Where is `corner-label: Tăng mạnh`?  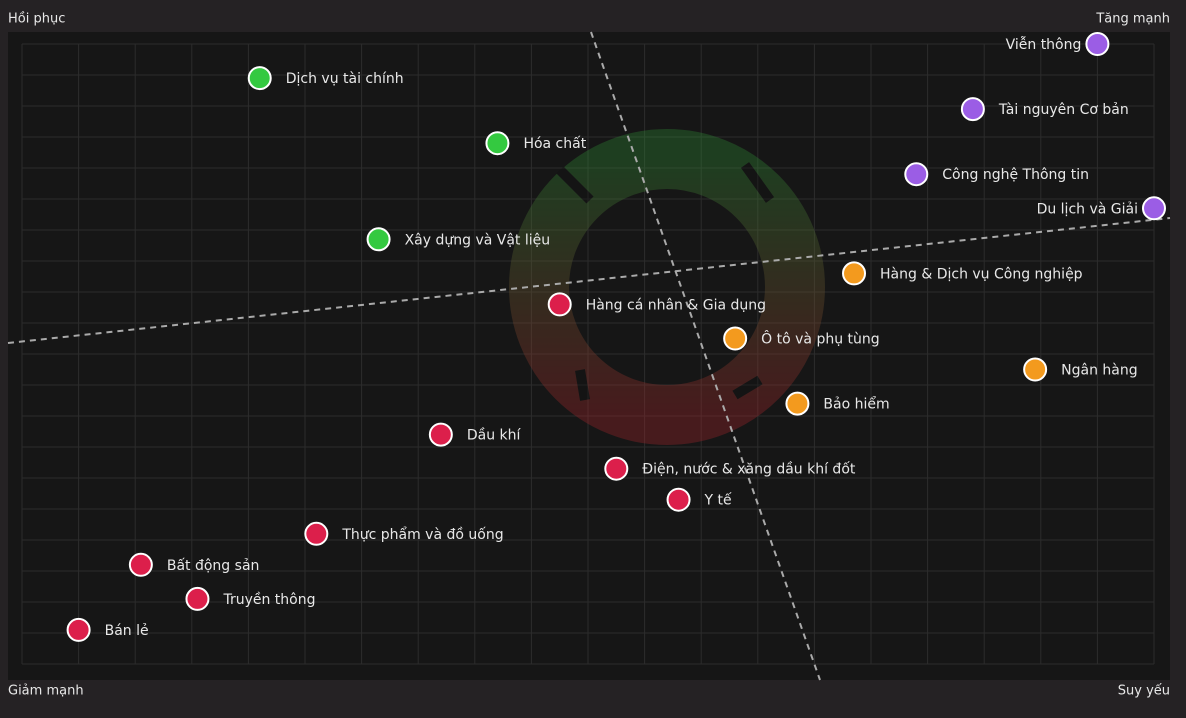
corner-label: Tăng mạnh is located at coordinates (1132, 19).